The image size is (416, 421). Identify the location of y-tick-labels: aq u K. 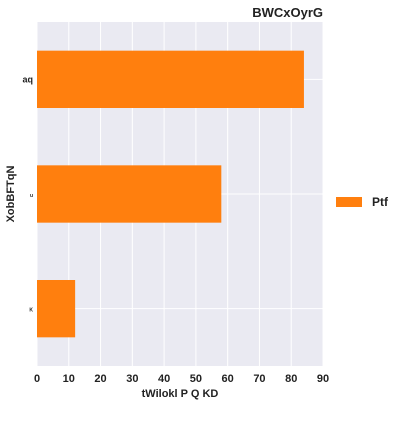
(27, 193).